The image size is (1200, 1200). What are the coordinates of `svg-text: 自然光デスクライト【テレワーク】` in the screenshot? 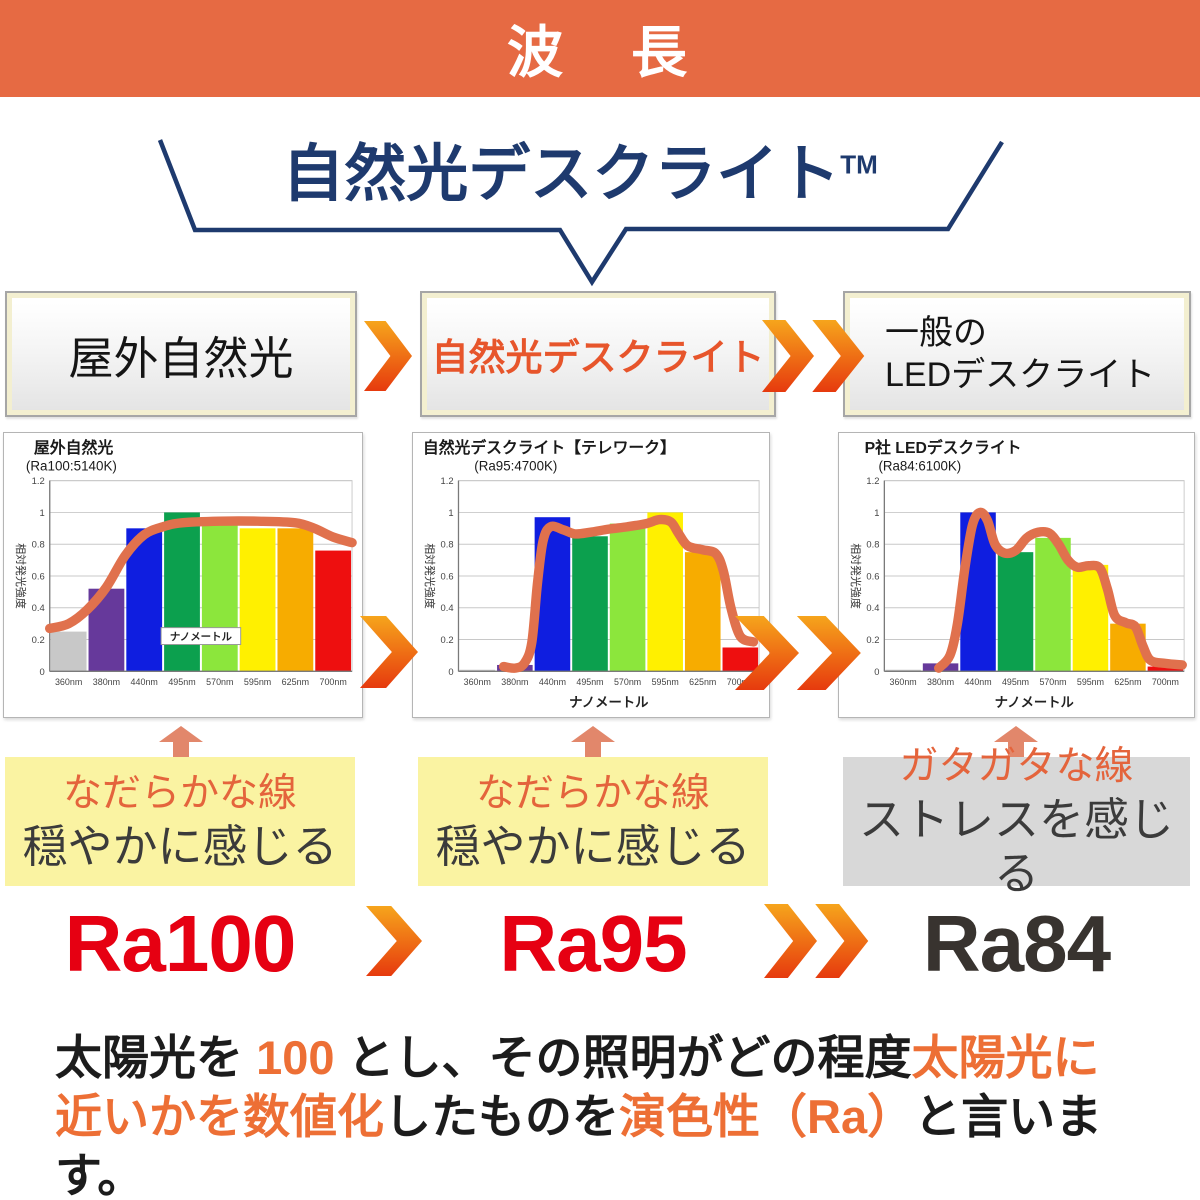 It's located at (549, 447).